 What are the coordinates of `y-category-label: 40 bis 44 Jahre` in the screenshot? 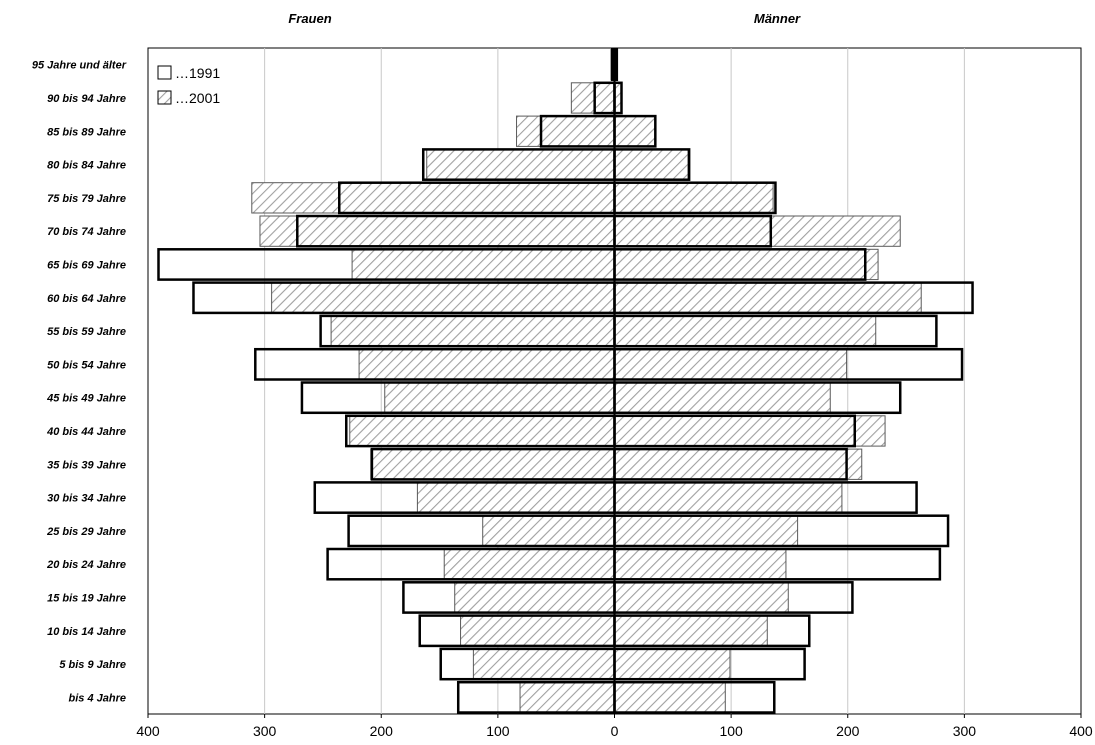 It's located at (86, 432).